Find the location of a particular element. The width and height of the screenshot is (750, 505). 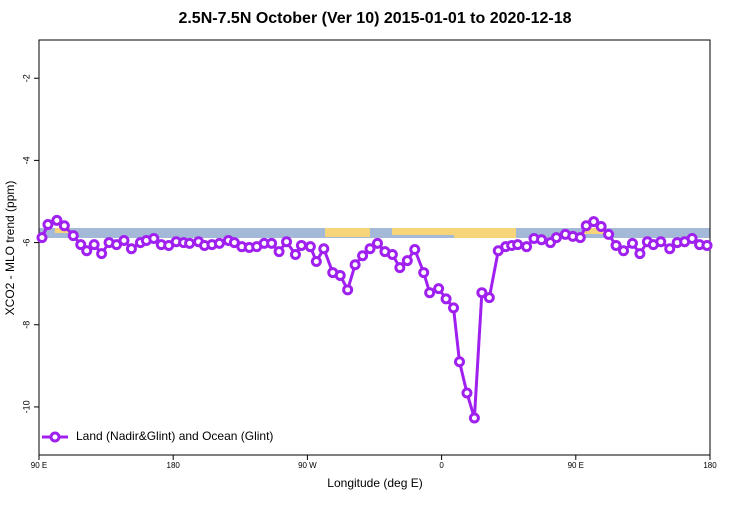

y-tick-label: -4 is located at coordinates (26, 160).